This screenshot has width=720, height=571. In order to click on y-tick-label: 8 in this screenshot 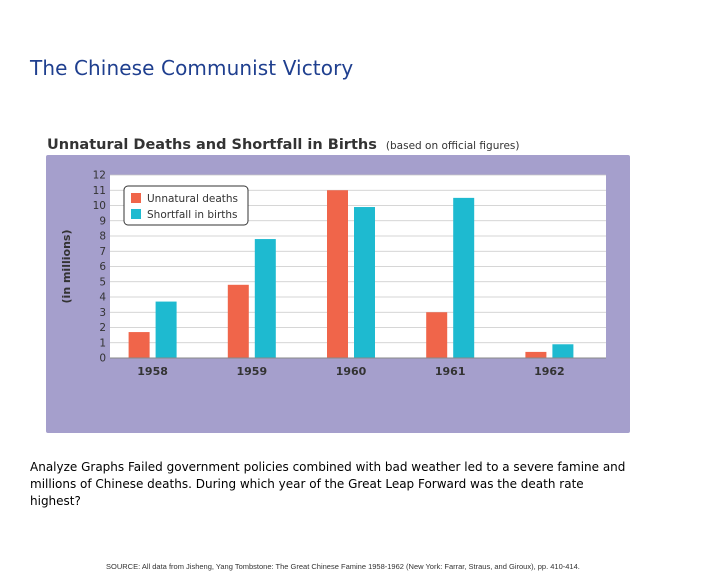, I will do `click(102, 237)`.